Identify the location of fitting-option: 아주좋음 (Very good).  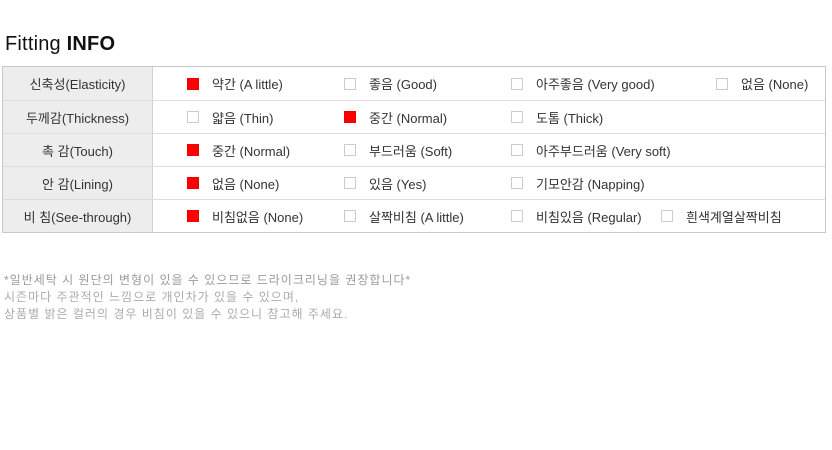
(613, 83).